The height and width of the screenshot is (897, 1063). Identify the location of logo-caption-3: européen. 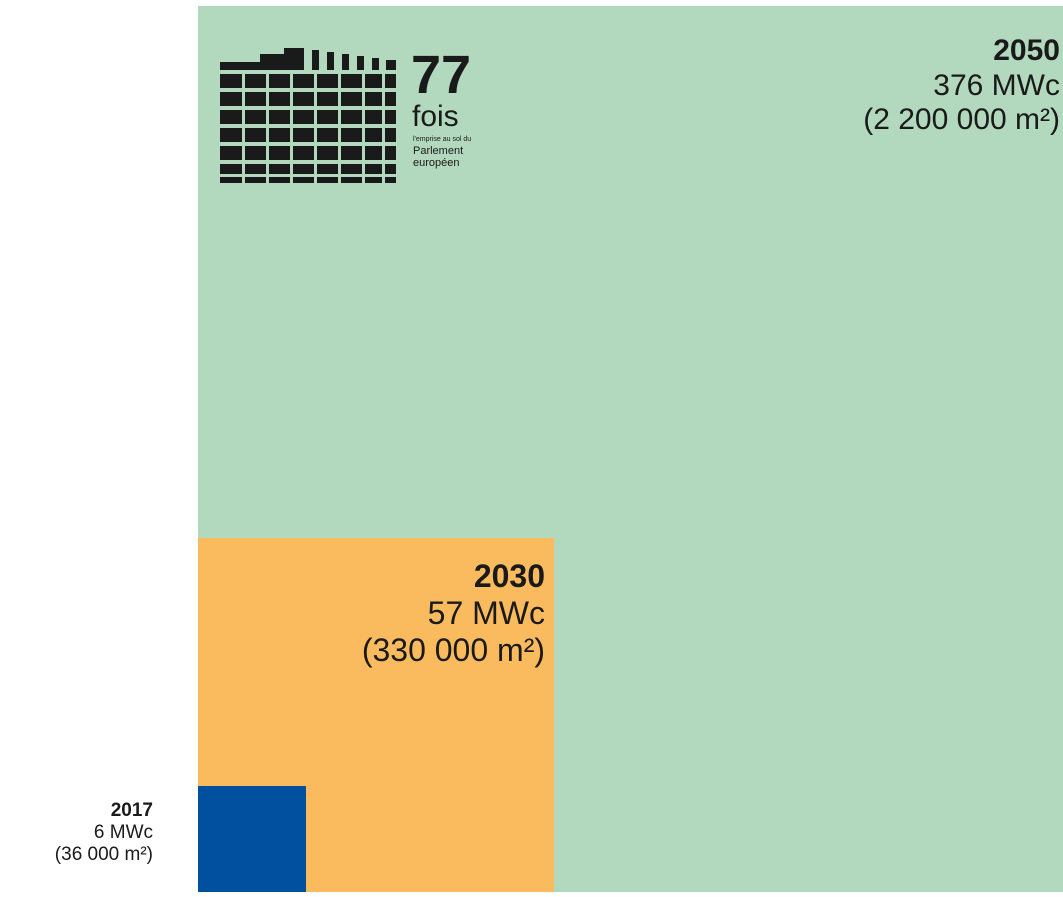
(436, 163).